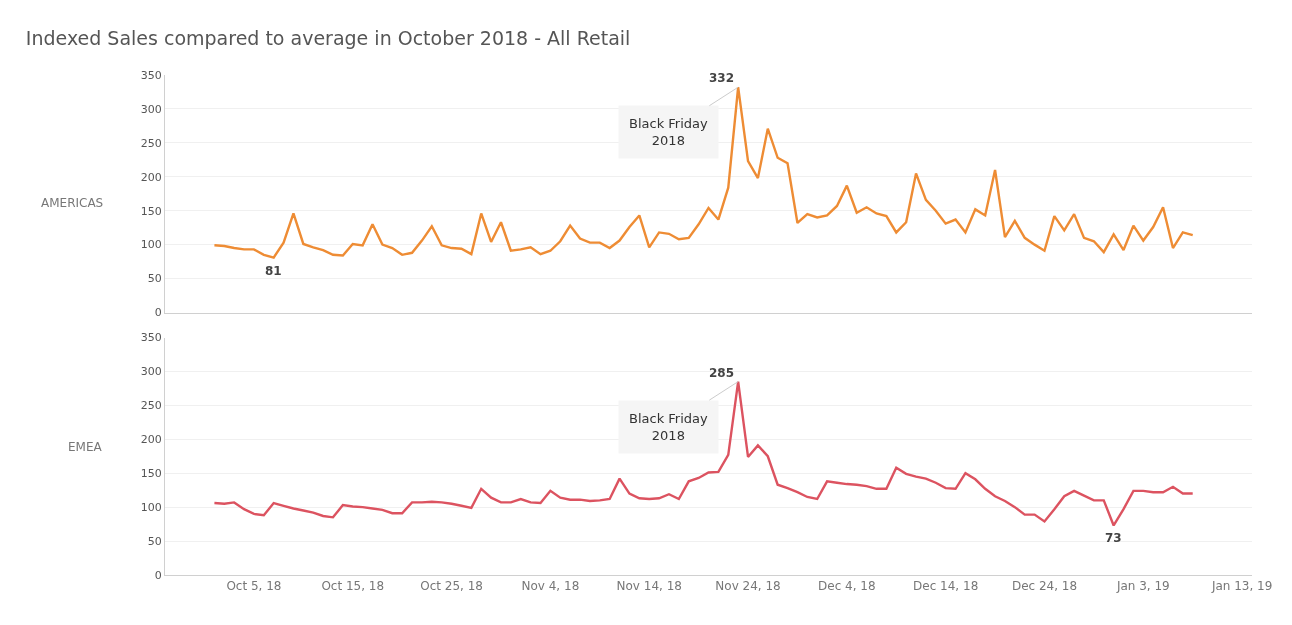  What do you see at coordinates (1241, 586) in the screenshot?
I see `x-tick-label: Jan 13, 19` at bounding box center [1241, 586].